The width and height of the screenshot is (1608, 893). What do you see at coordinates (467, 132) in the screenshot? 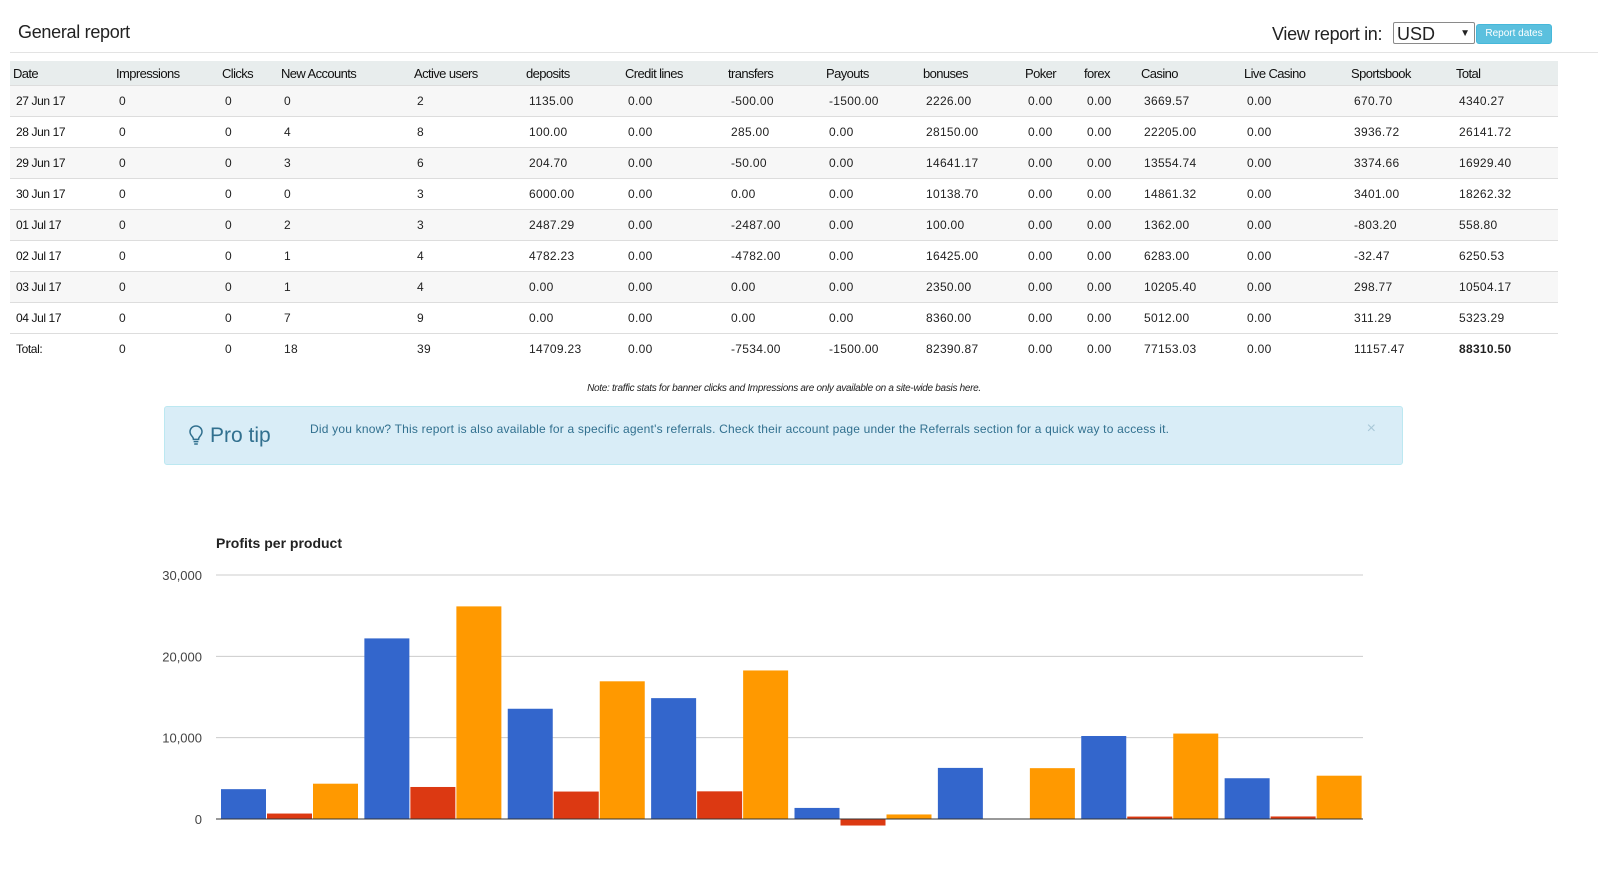
I see `table-cell: 8` at bounding box center [467, 132].